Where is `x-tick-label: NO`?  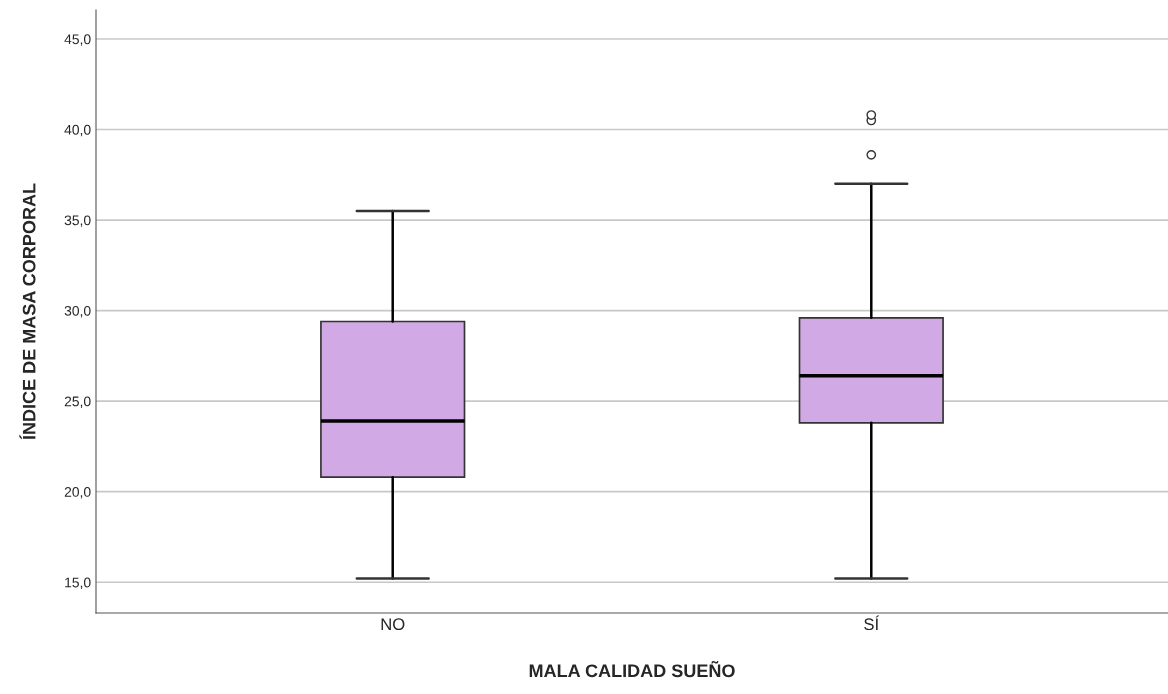 x-tick-label: NO is located at coordinates (393, 624).